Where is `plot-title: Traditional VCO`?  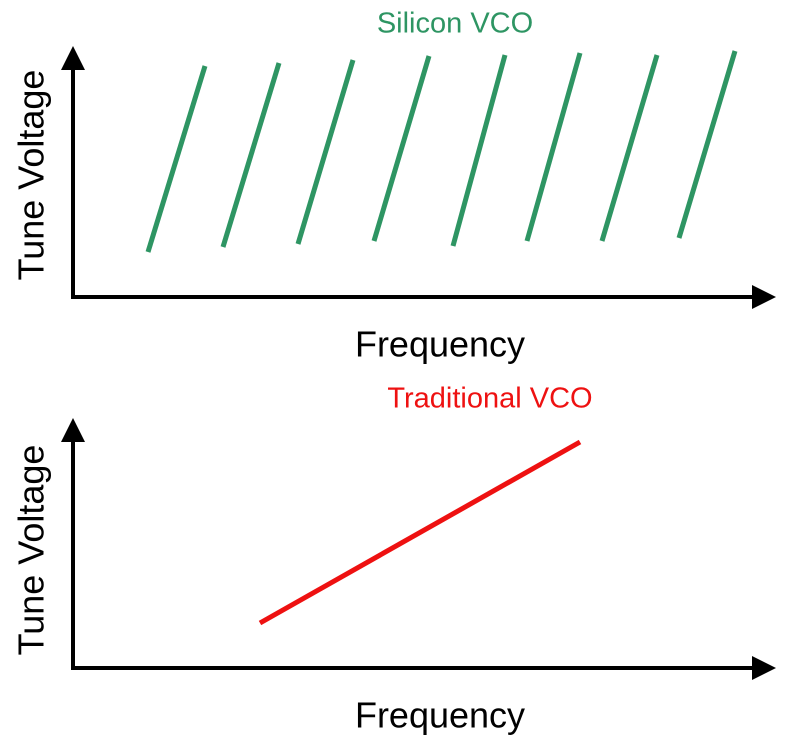 plot-title: Traditional VCO is located at coordinates (489, 399).